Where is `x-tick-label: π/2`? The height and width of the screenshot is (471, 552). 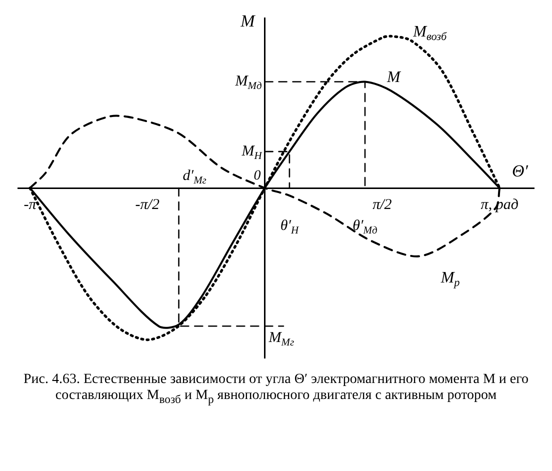 x-tick-label: π/2 is located at coordinates (382, 204).